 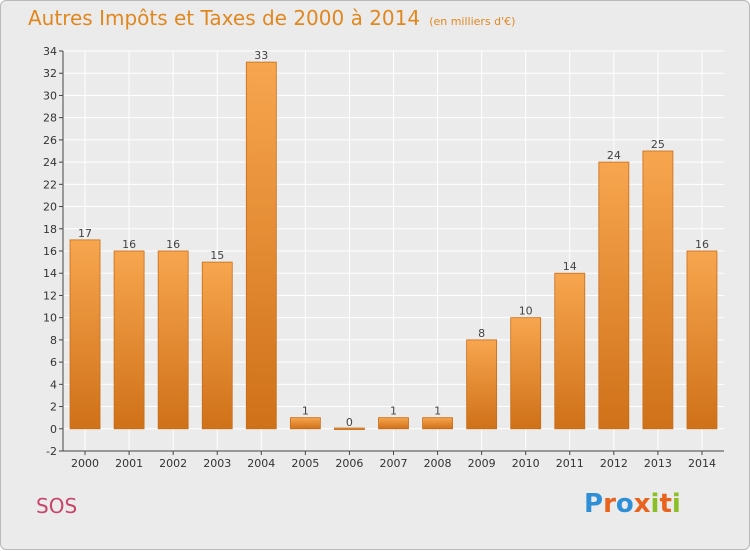 I want to click on x-tick-label: 2001, so click(x=129, y=463).